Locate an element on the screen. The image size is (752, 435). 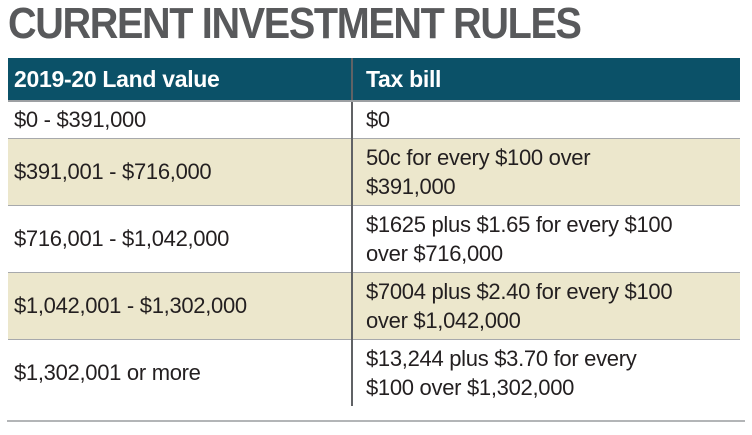
page-title: CURRENT INVESTMENT RULES is located at coordinates (295, 24).